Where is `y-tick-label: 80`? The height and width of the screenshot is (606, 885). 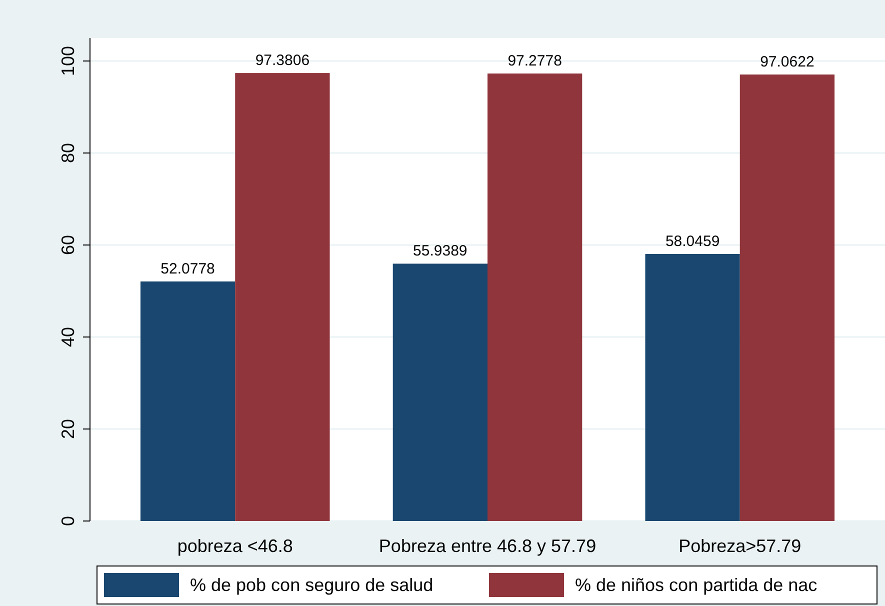
y-tick-label: 80 is located at coordinates (68, 153).